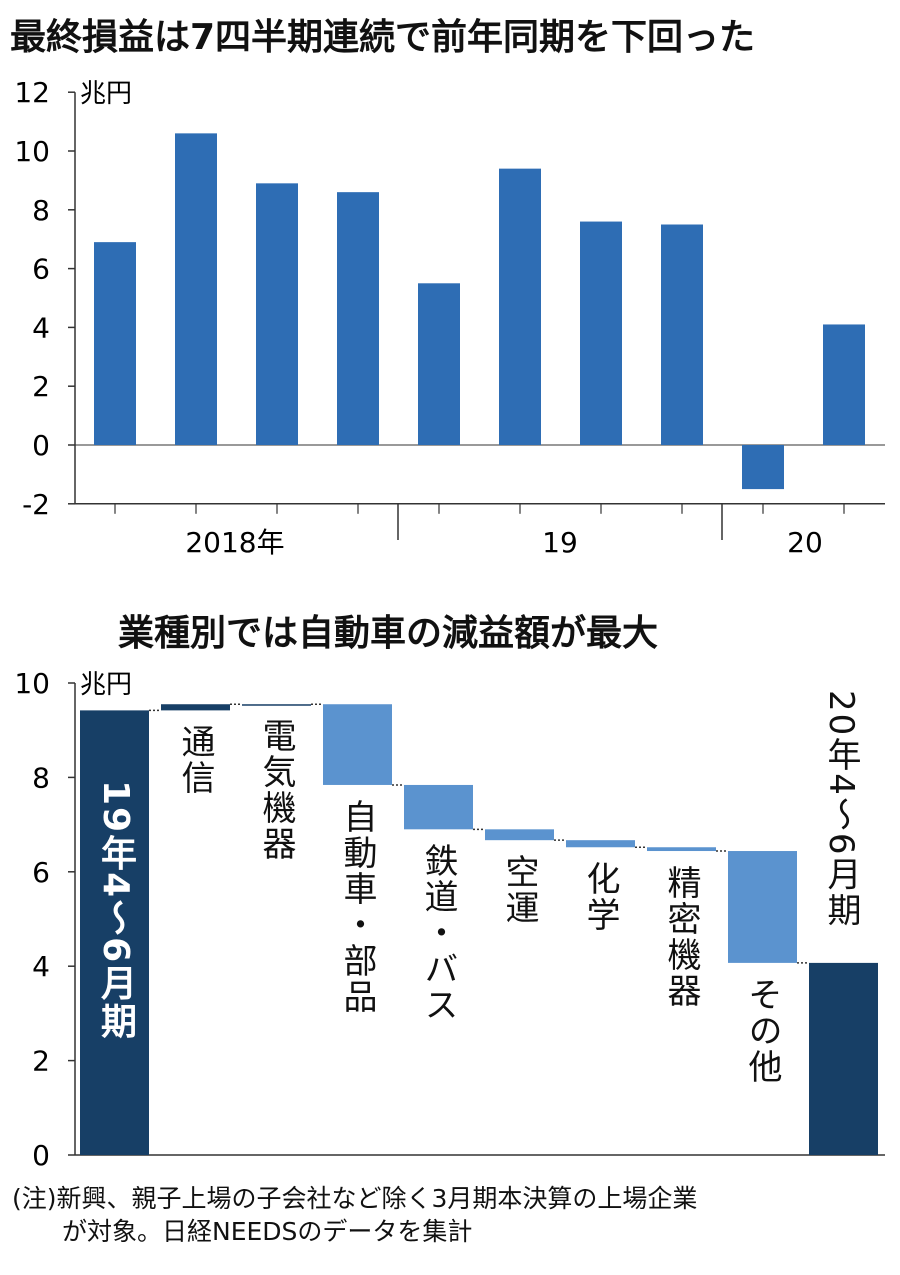 The width and height of the screenshot is (900, 1275). Describe the element at coordinates (242, 1231) in the screenshot. I see `footnote-line: が対象。日経NEEDSのデータを集計` at that location.